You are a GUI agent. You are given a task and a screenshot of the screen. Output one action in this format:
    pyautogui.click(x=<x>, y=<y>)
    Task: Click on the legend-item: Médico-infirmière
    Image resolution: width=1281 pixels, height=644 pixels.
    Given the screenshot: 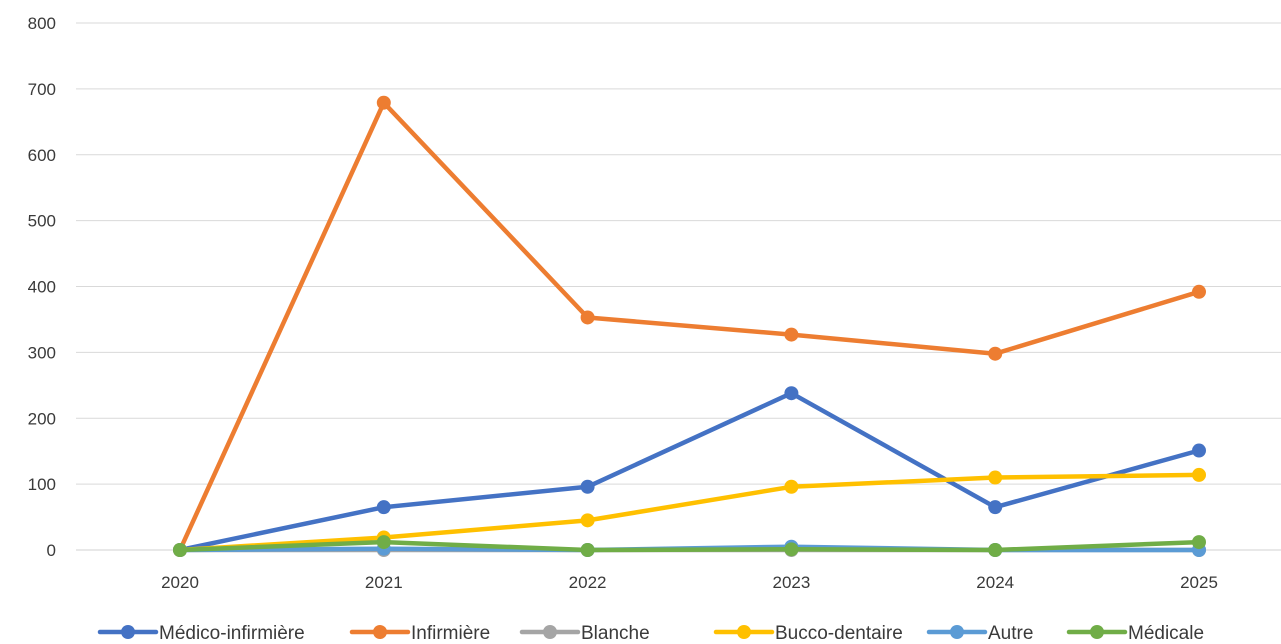 What is the action you would take?
    pyautogui.click(x=201, y=633)
    